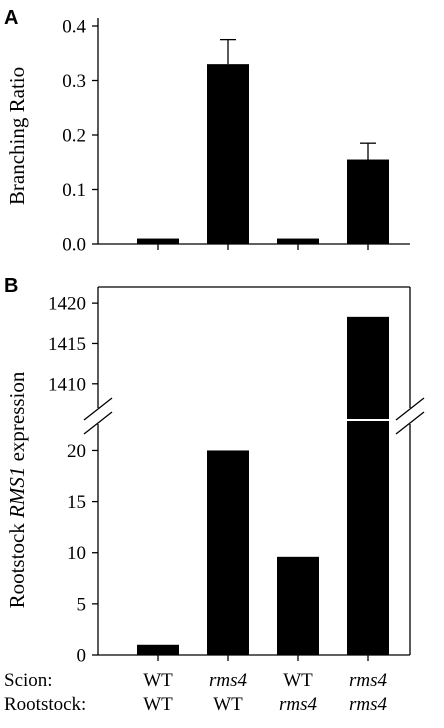 This screenshot has width=444, height=728. I want to click on panel-b-upper-y-tick-label: 1420, so click(67, 304).